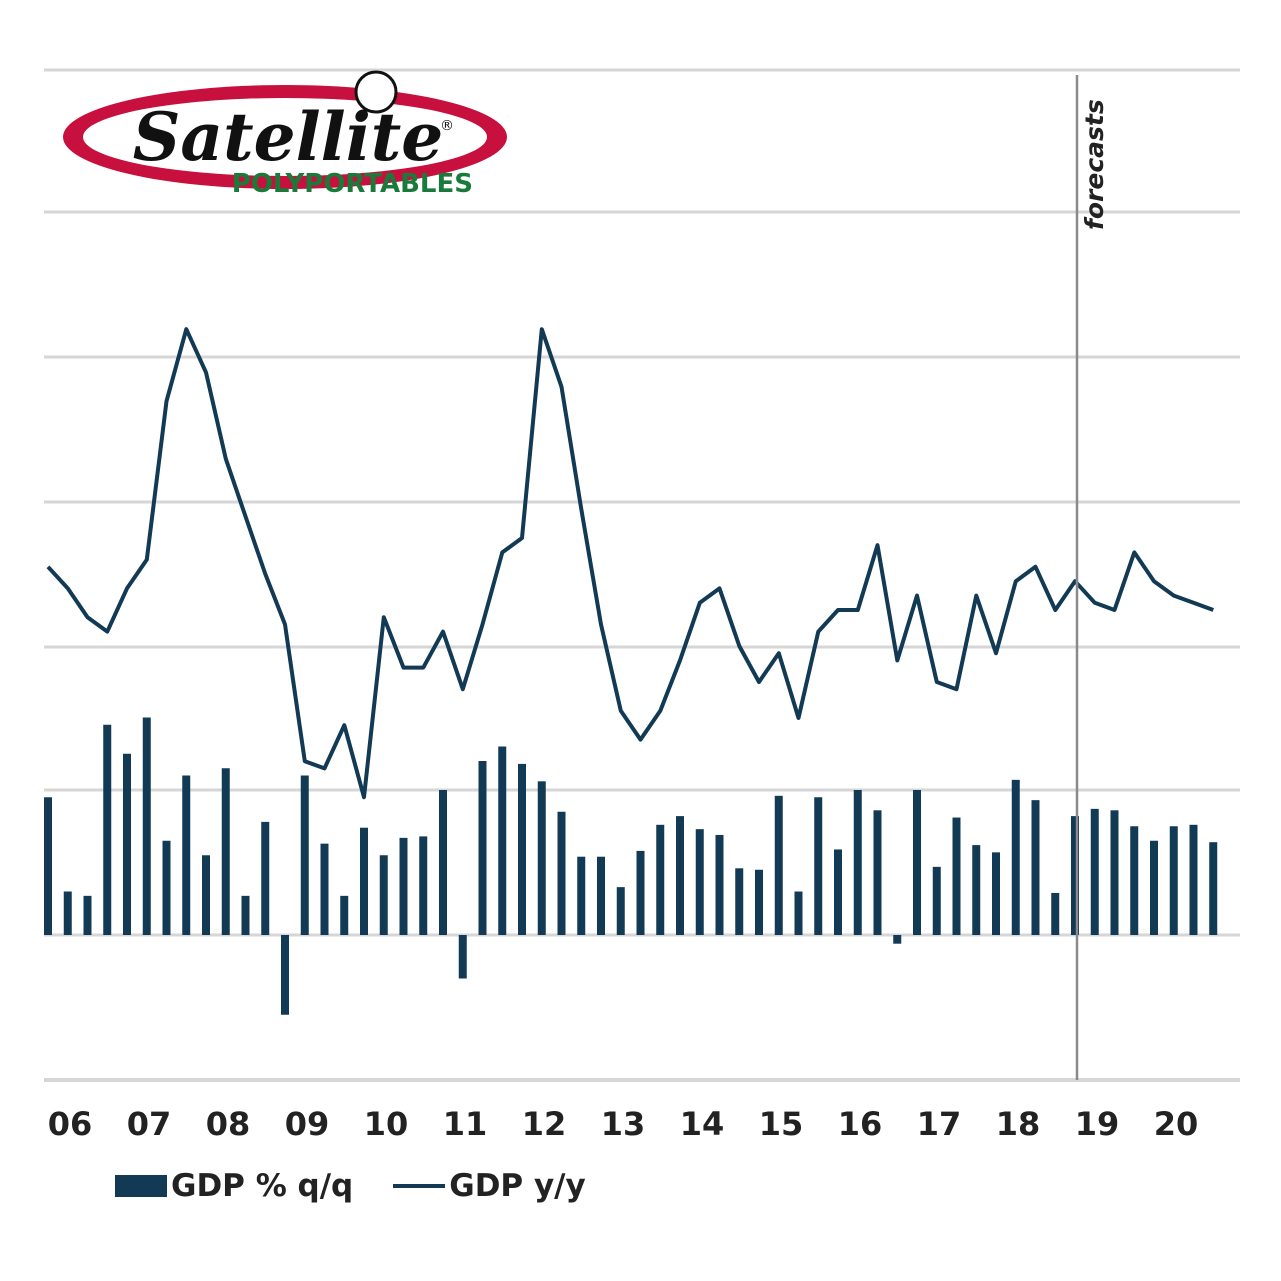 The image size is (1281, 1281). I want to click on forecast-divider: forecasts, so click(1092, 577).